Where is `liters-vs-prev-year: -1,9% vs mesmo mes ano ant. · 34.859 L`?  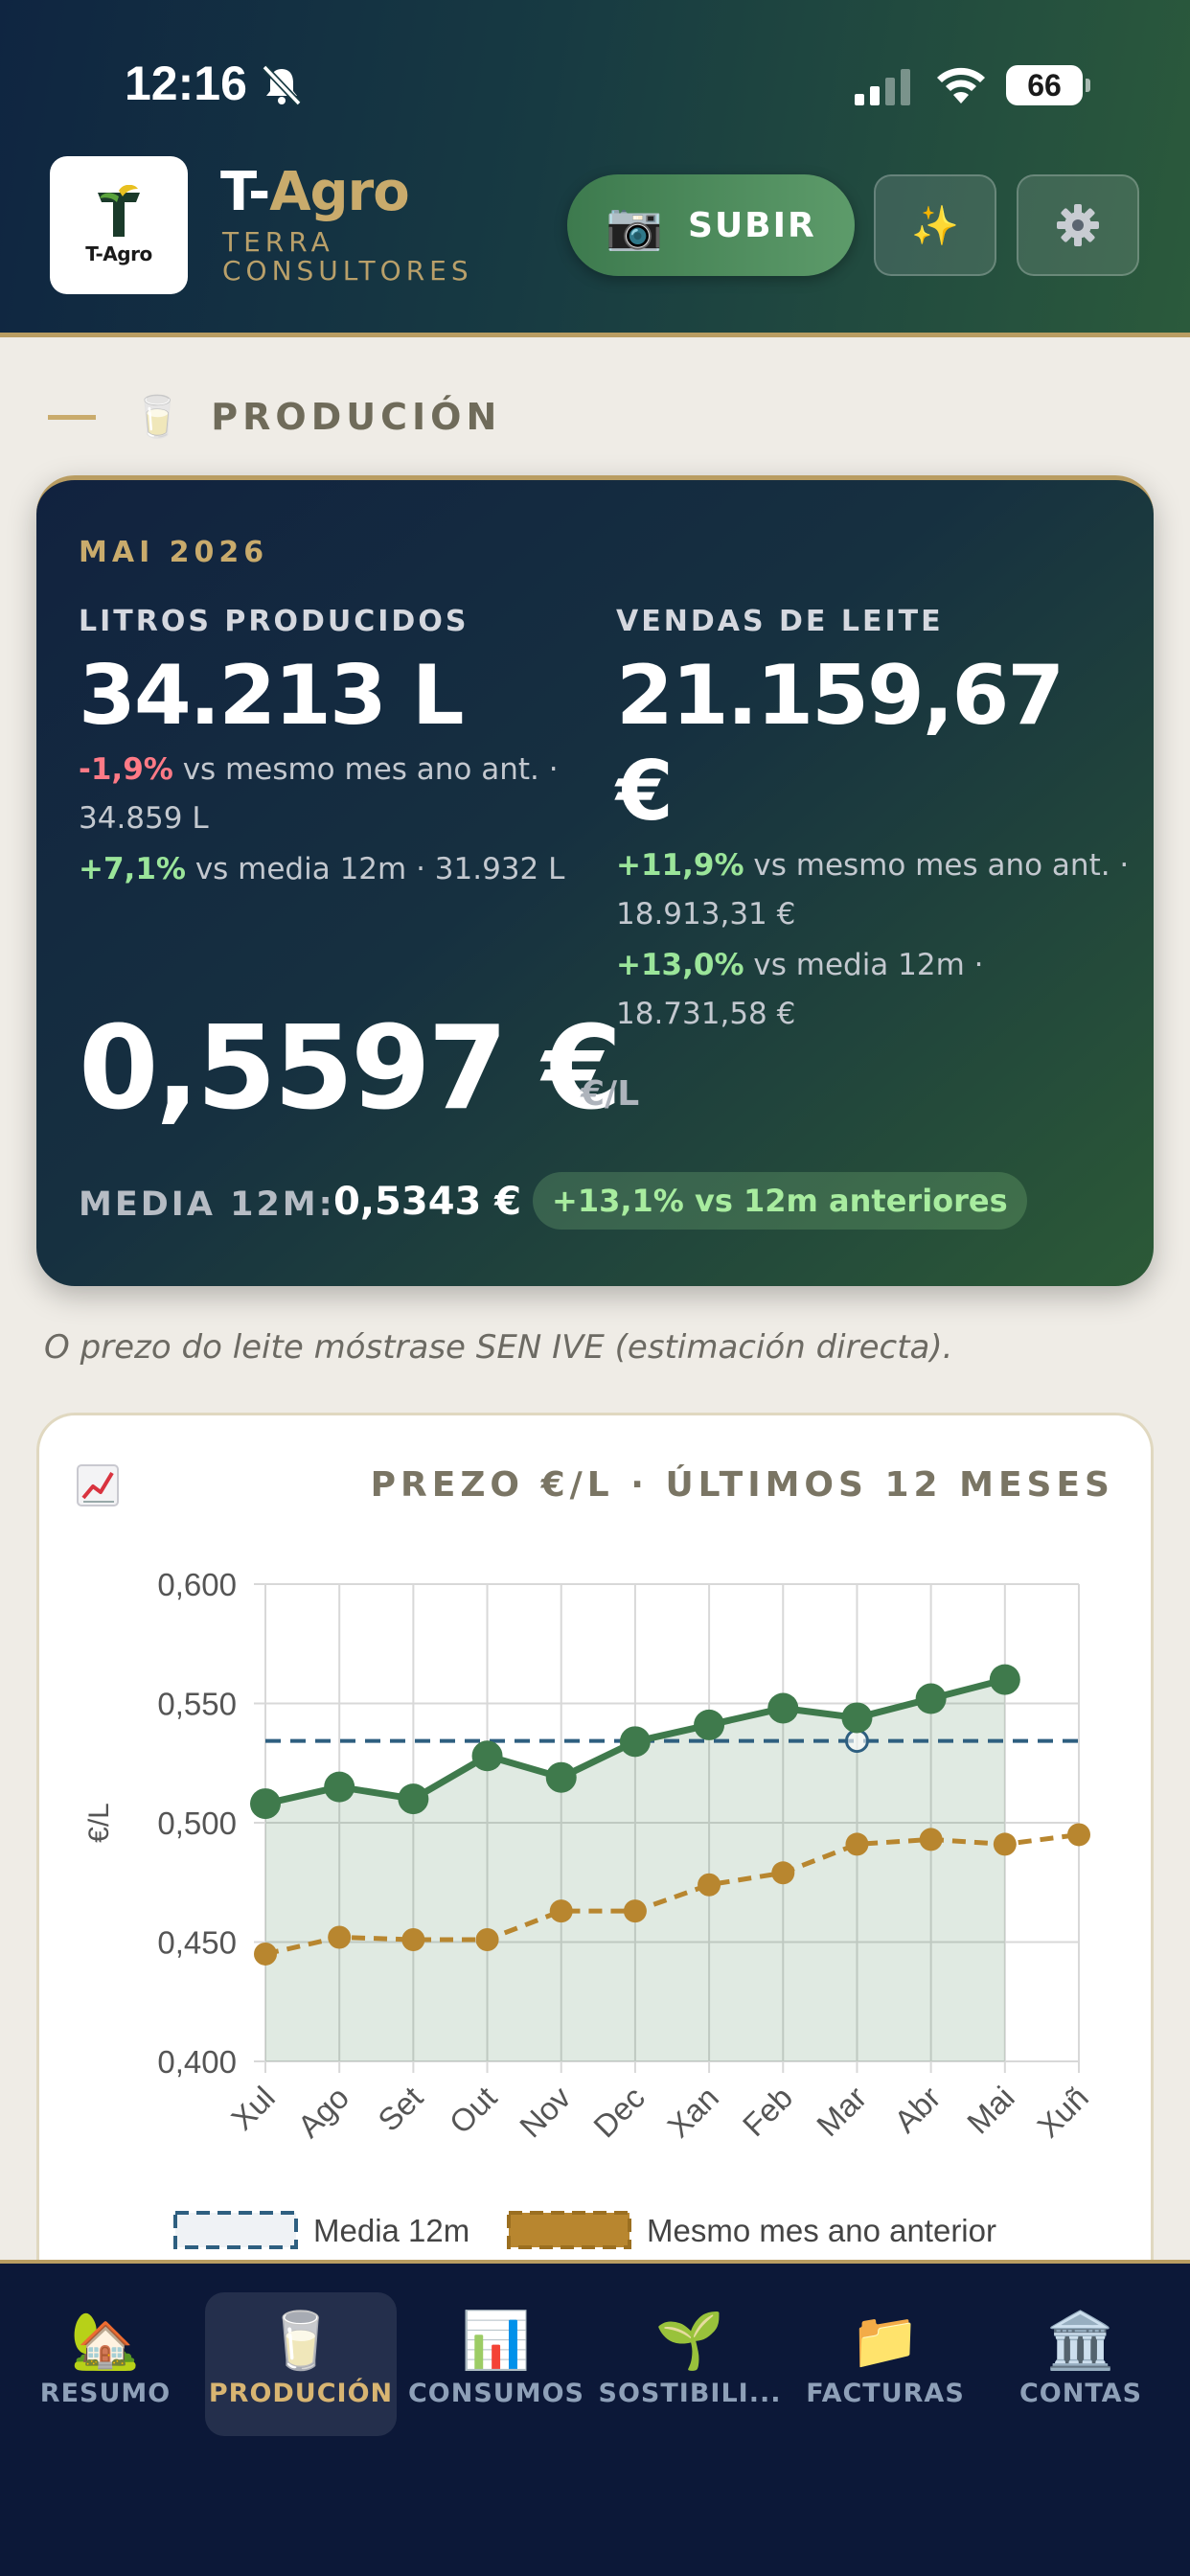 liters-vs-prev-year: -1,9% vs mesmo mes ano ant. · 34.859 L is located at coordinates (338, 794).